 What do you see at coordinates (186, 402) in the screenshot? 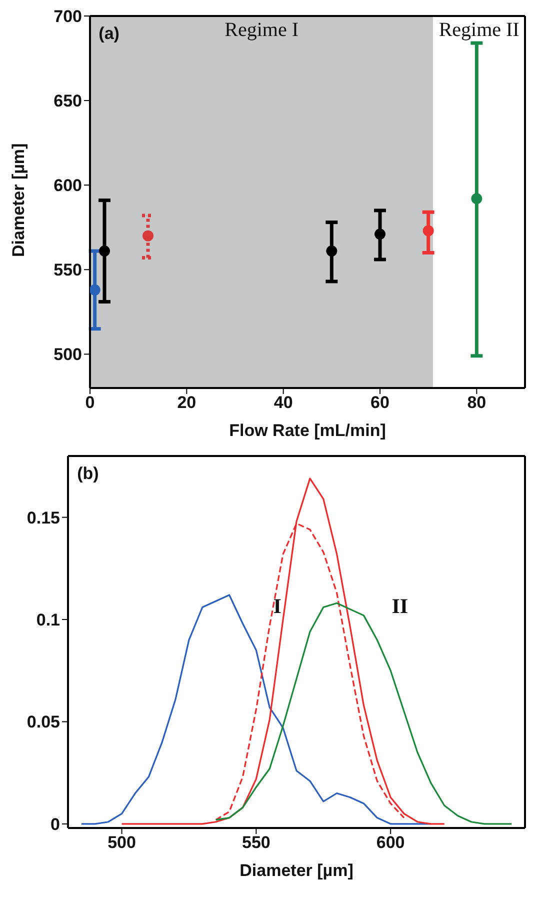
I see `x-tick-label: 20` at bounding box center [186, 402].